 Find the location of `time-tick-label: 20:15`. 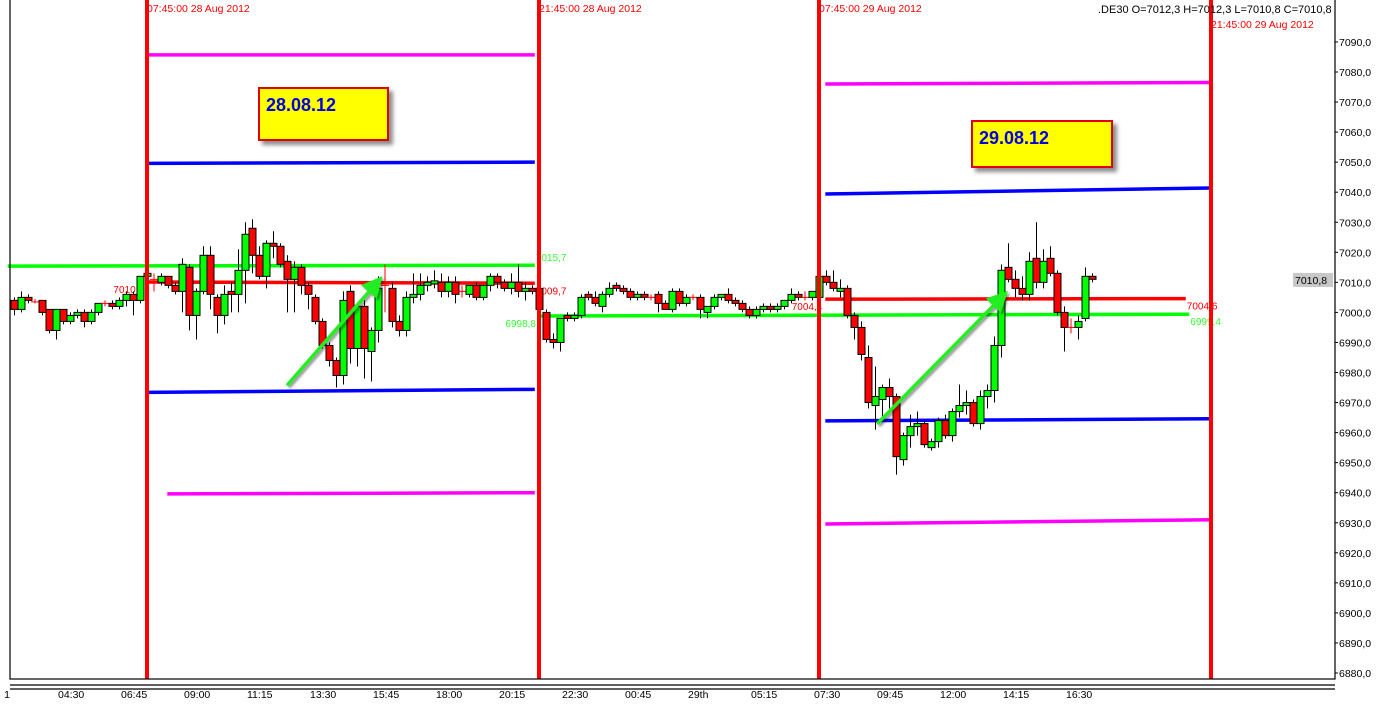

time-tick-label: 20:15 is located at coordinates (512, 695).